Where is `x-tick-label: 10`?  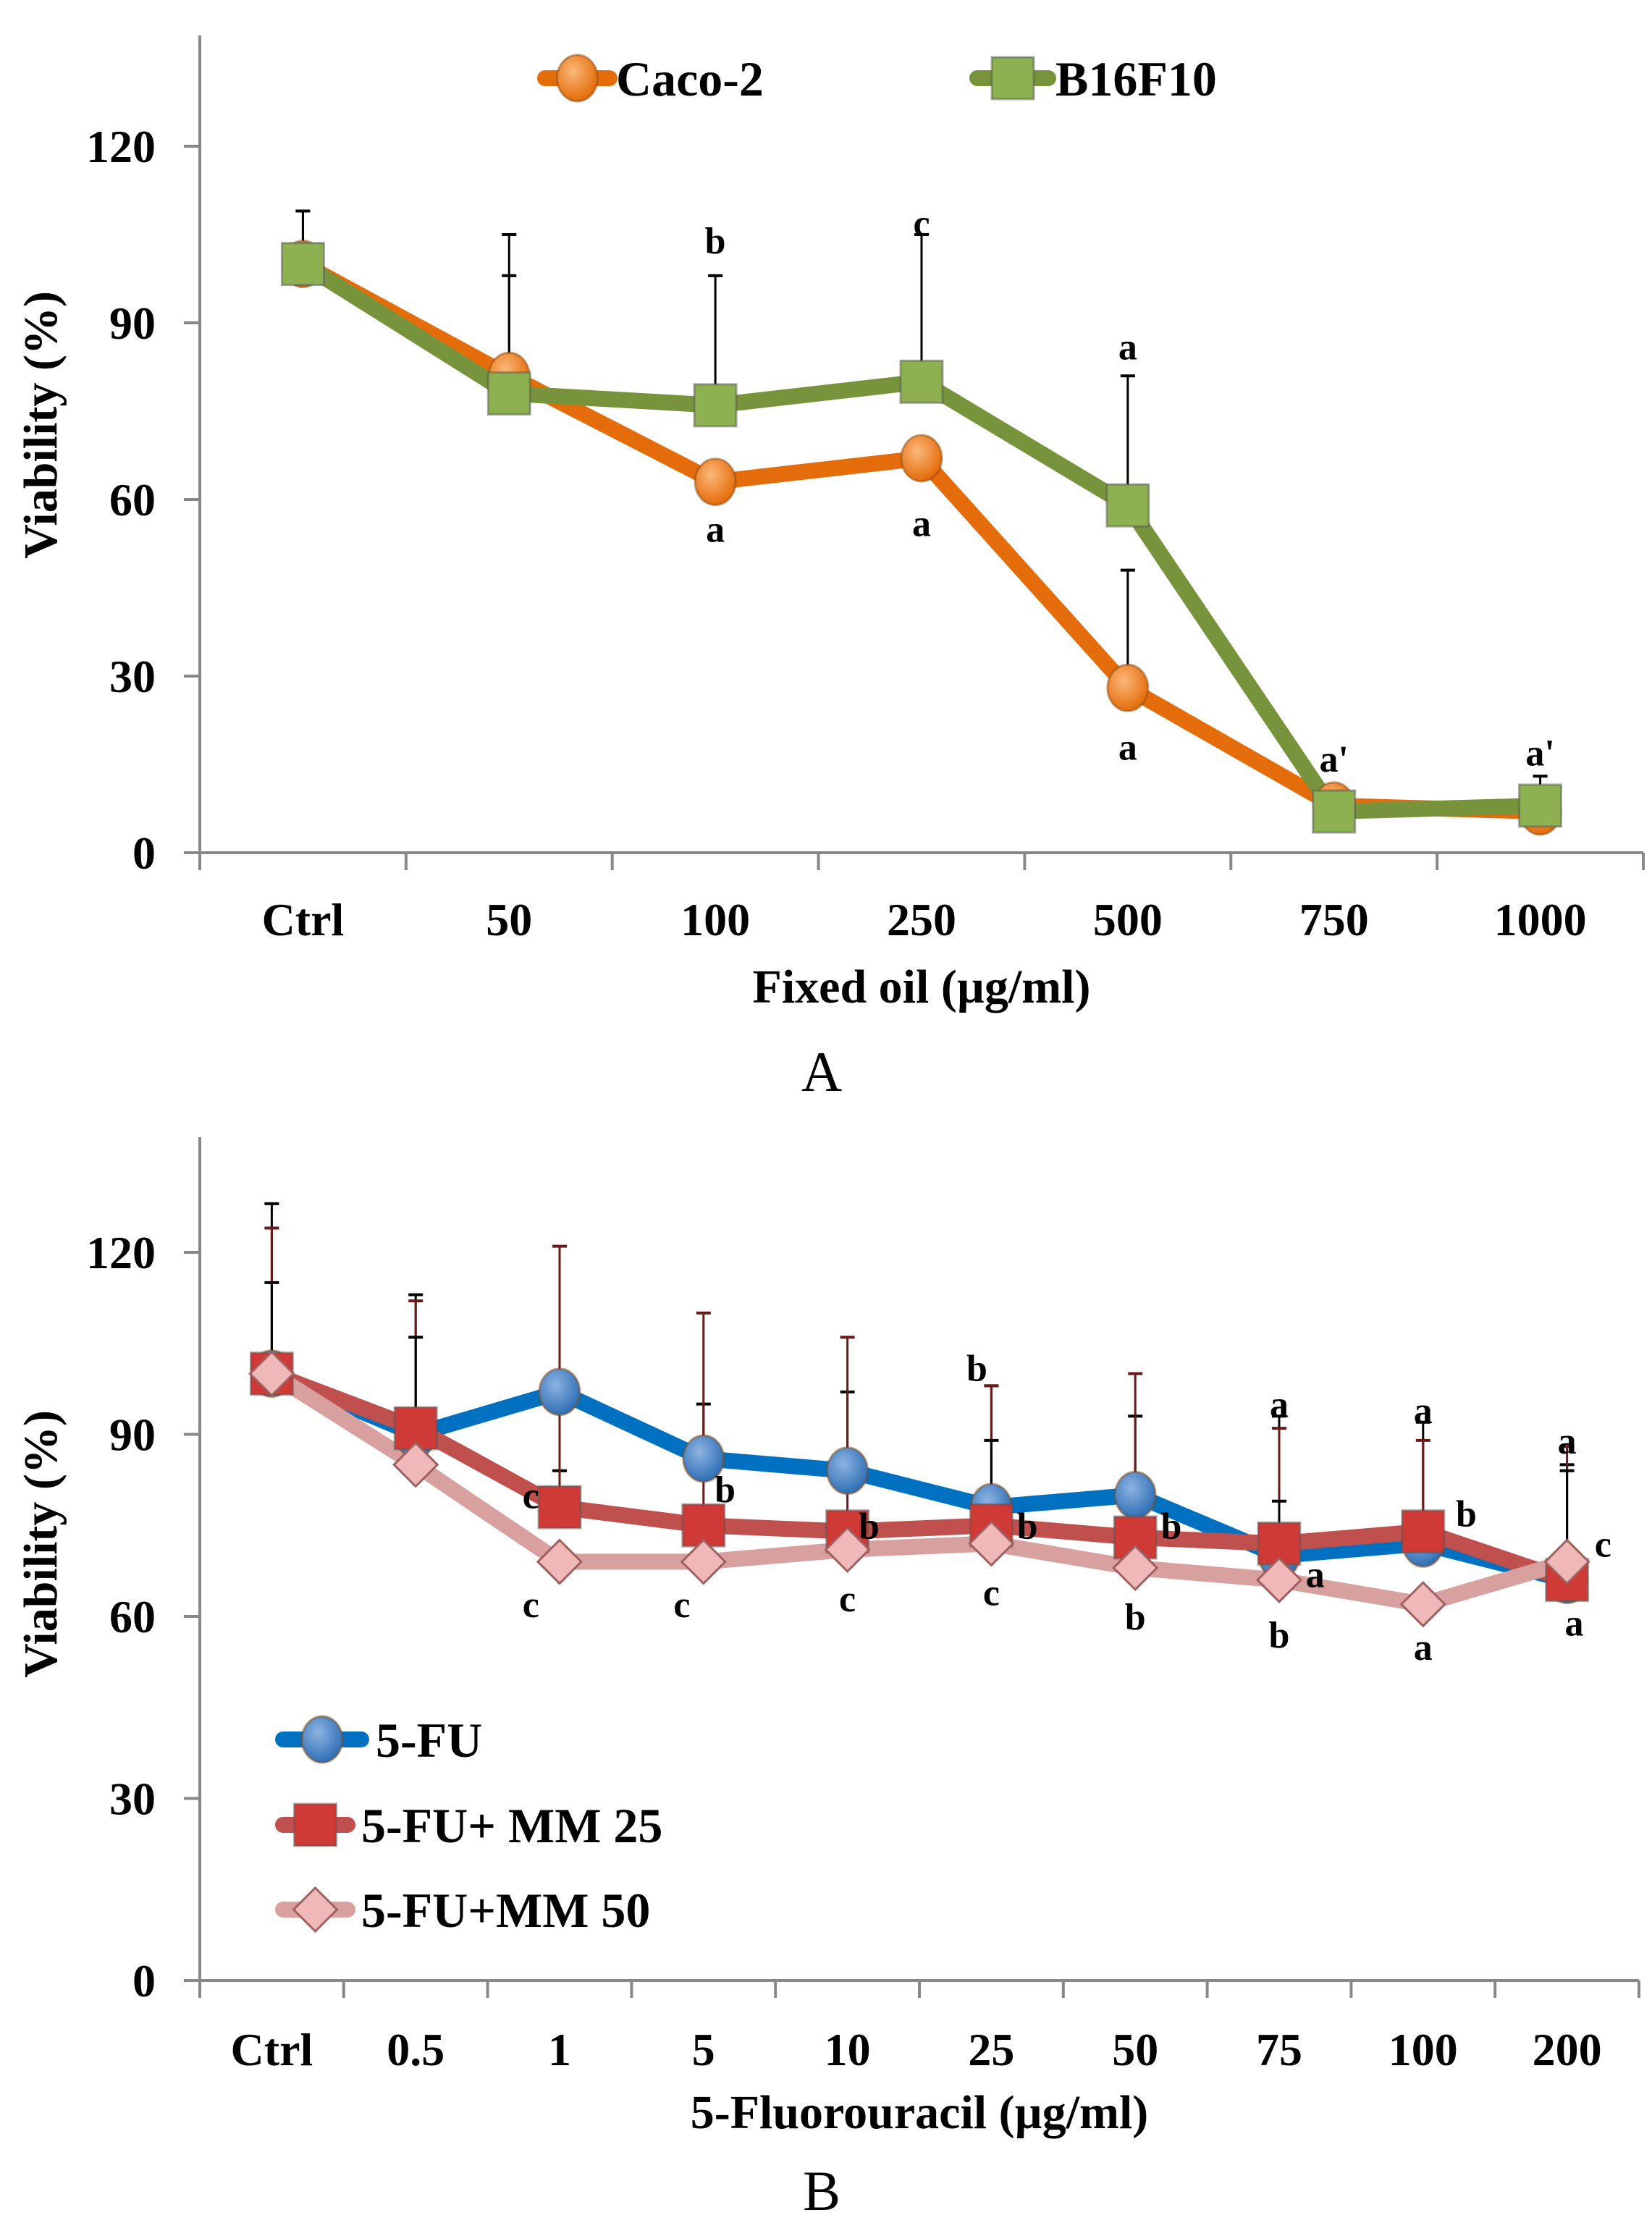
x-tick-label: 10 is located at coordinates (848, 2049).